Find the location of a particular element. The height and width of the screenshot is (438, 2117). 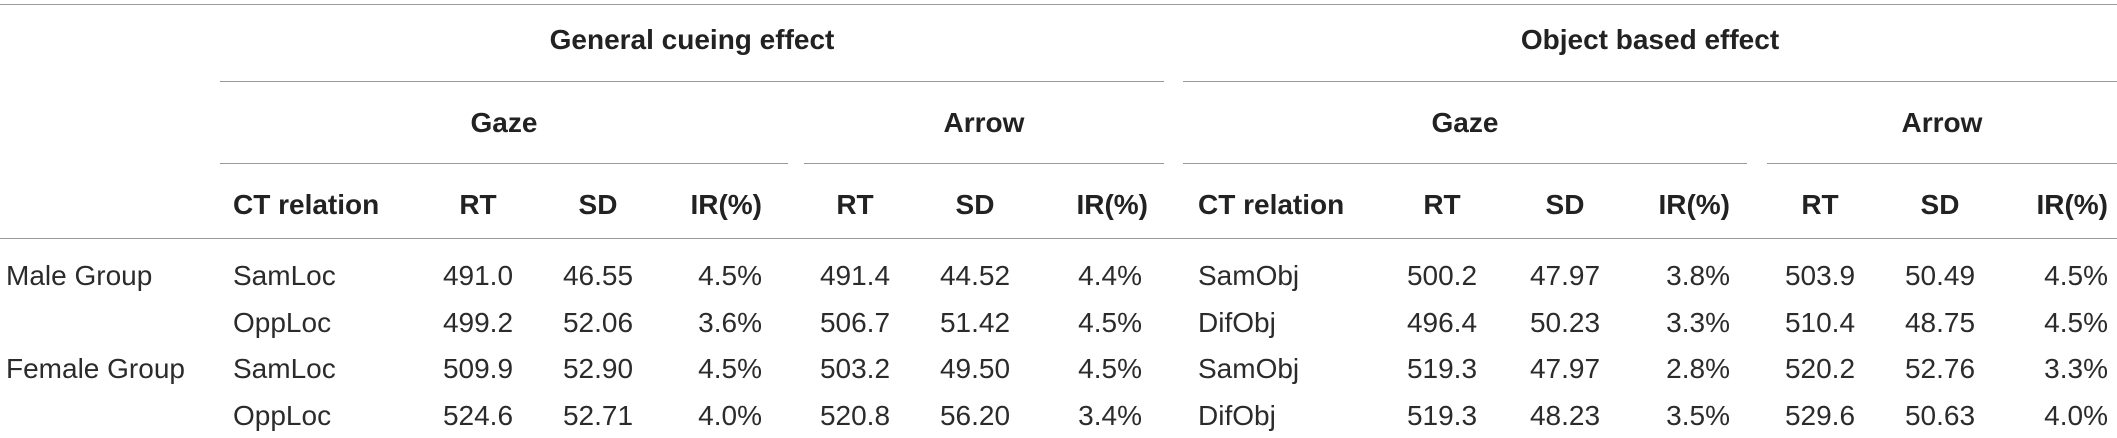

cell-sd: 50.23 is located at coordinates (1565, 322).